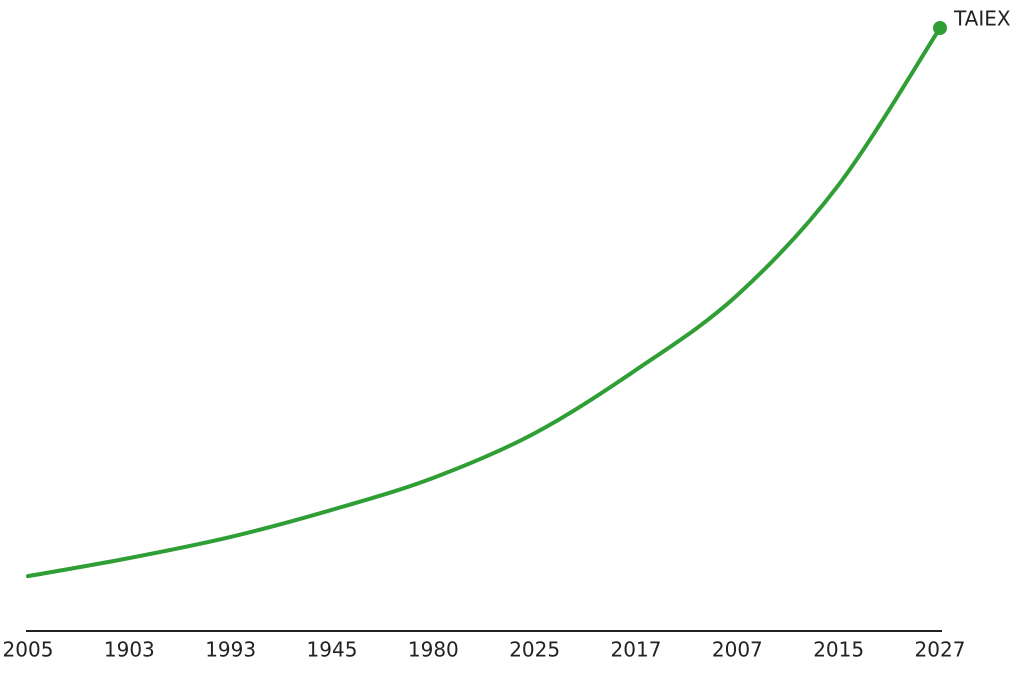  What do you see at coordinates (534, 650) in the screenshot?
I see `x-tick-label: 2025` at bounding box center [534, 650].